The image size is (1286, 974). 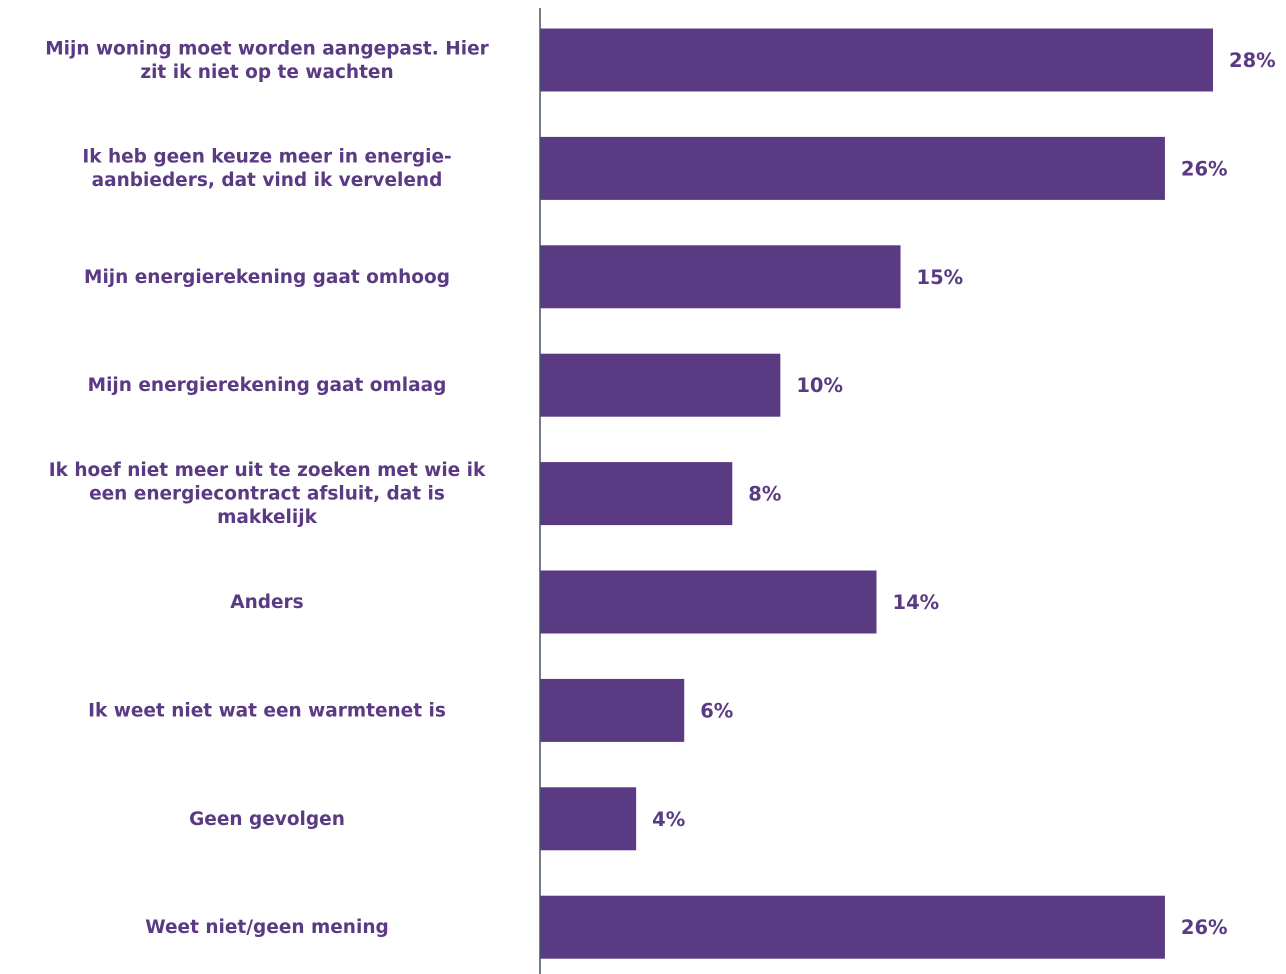 What do you see at coordinates (266, 157) in the screenshot?
I see `category-label-line: Ik heb geen keuze meer in energie-` at bounding box center [266, 157].